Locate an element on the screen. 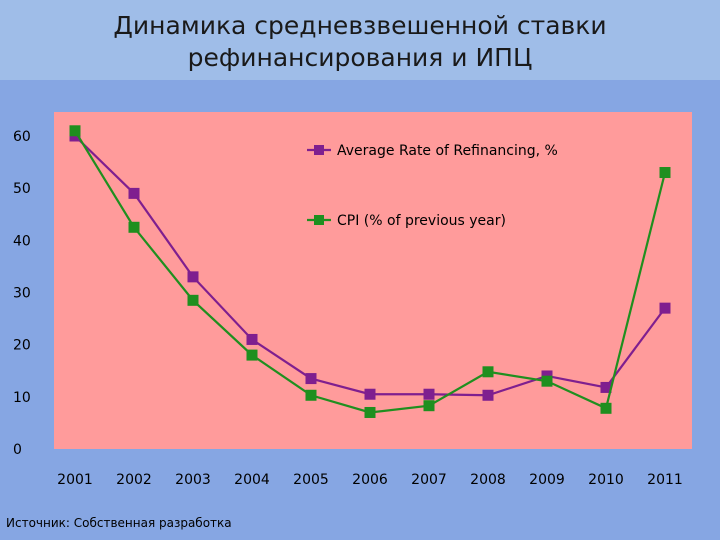  source-note: Источник: Собственная разработка is located at coordinates (119, 523).